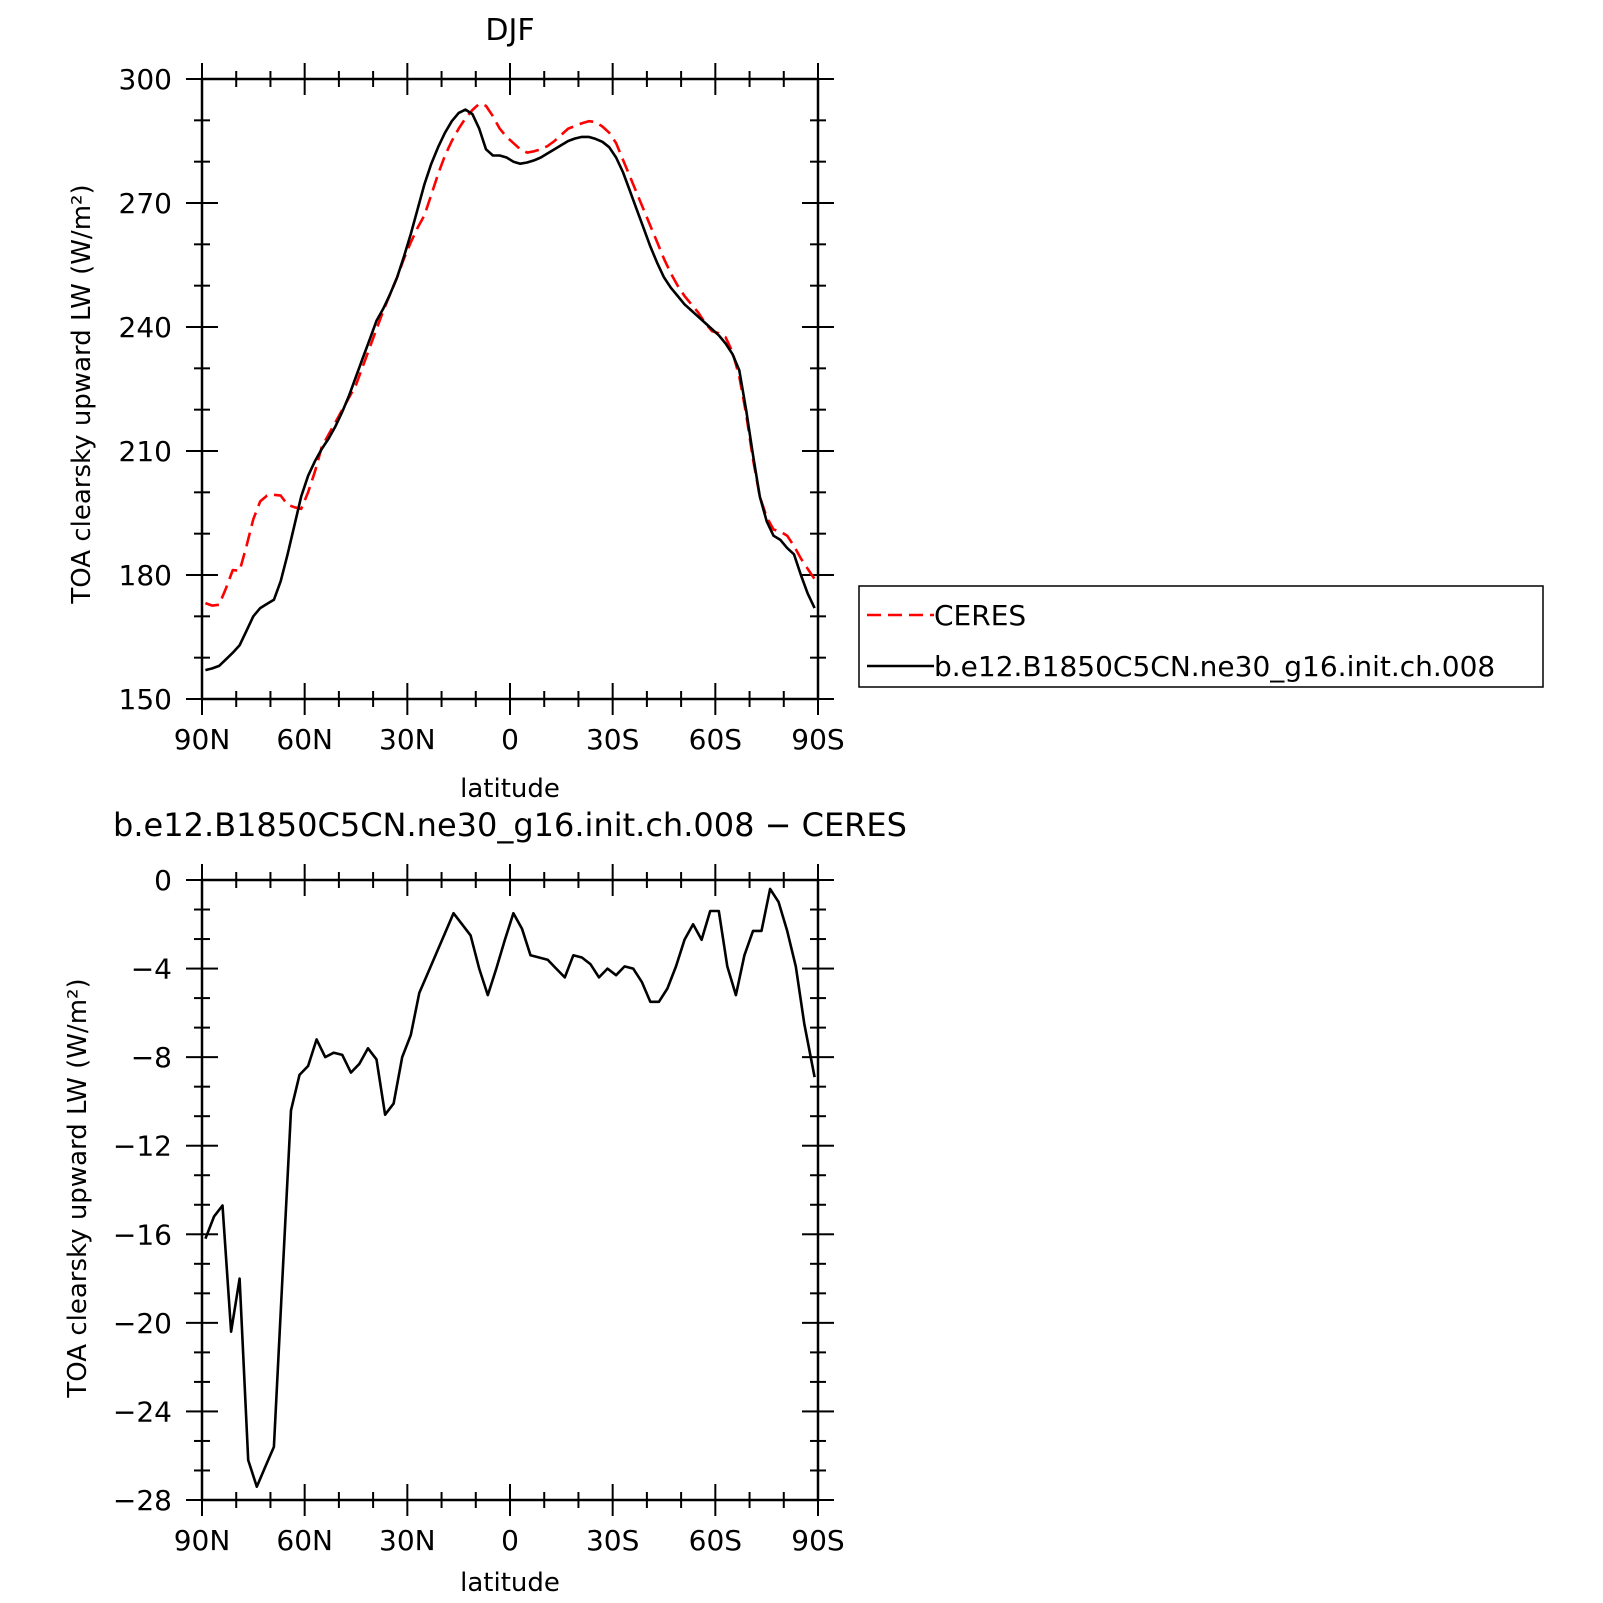 The width and height of the screenshot is (1603, 1603). I want to click on top-panel-y-axis-label: TOA clearsky upward LW (W/m²), so click(82, 394).